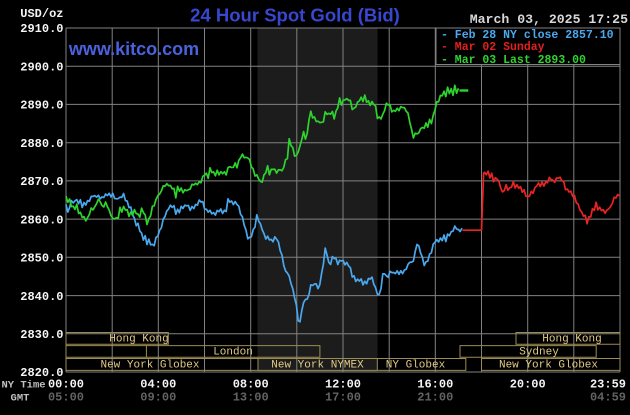 Image resolution: width=630 pixels, height=415 pixels. What do you see at coordinates (41, 144) in the screenshot?
I see `svg-text: 2880.0` at bounding box center [41, 144].